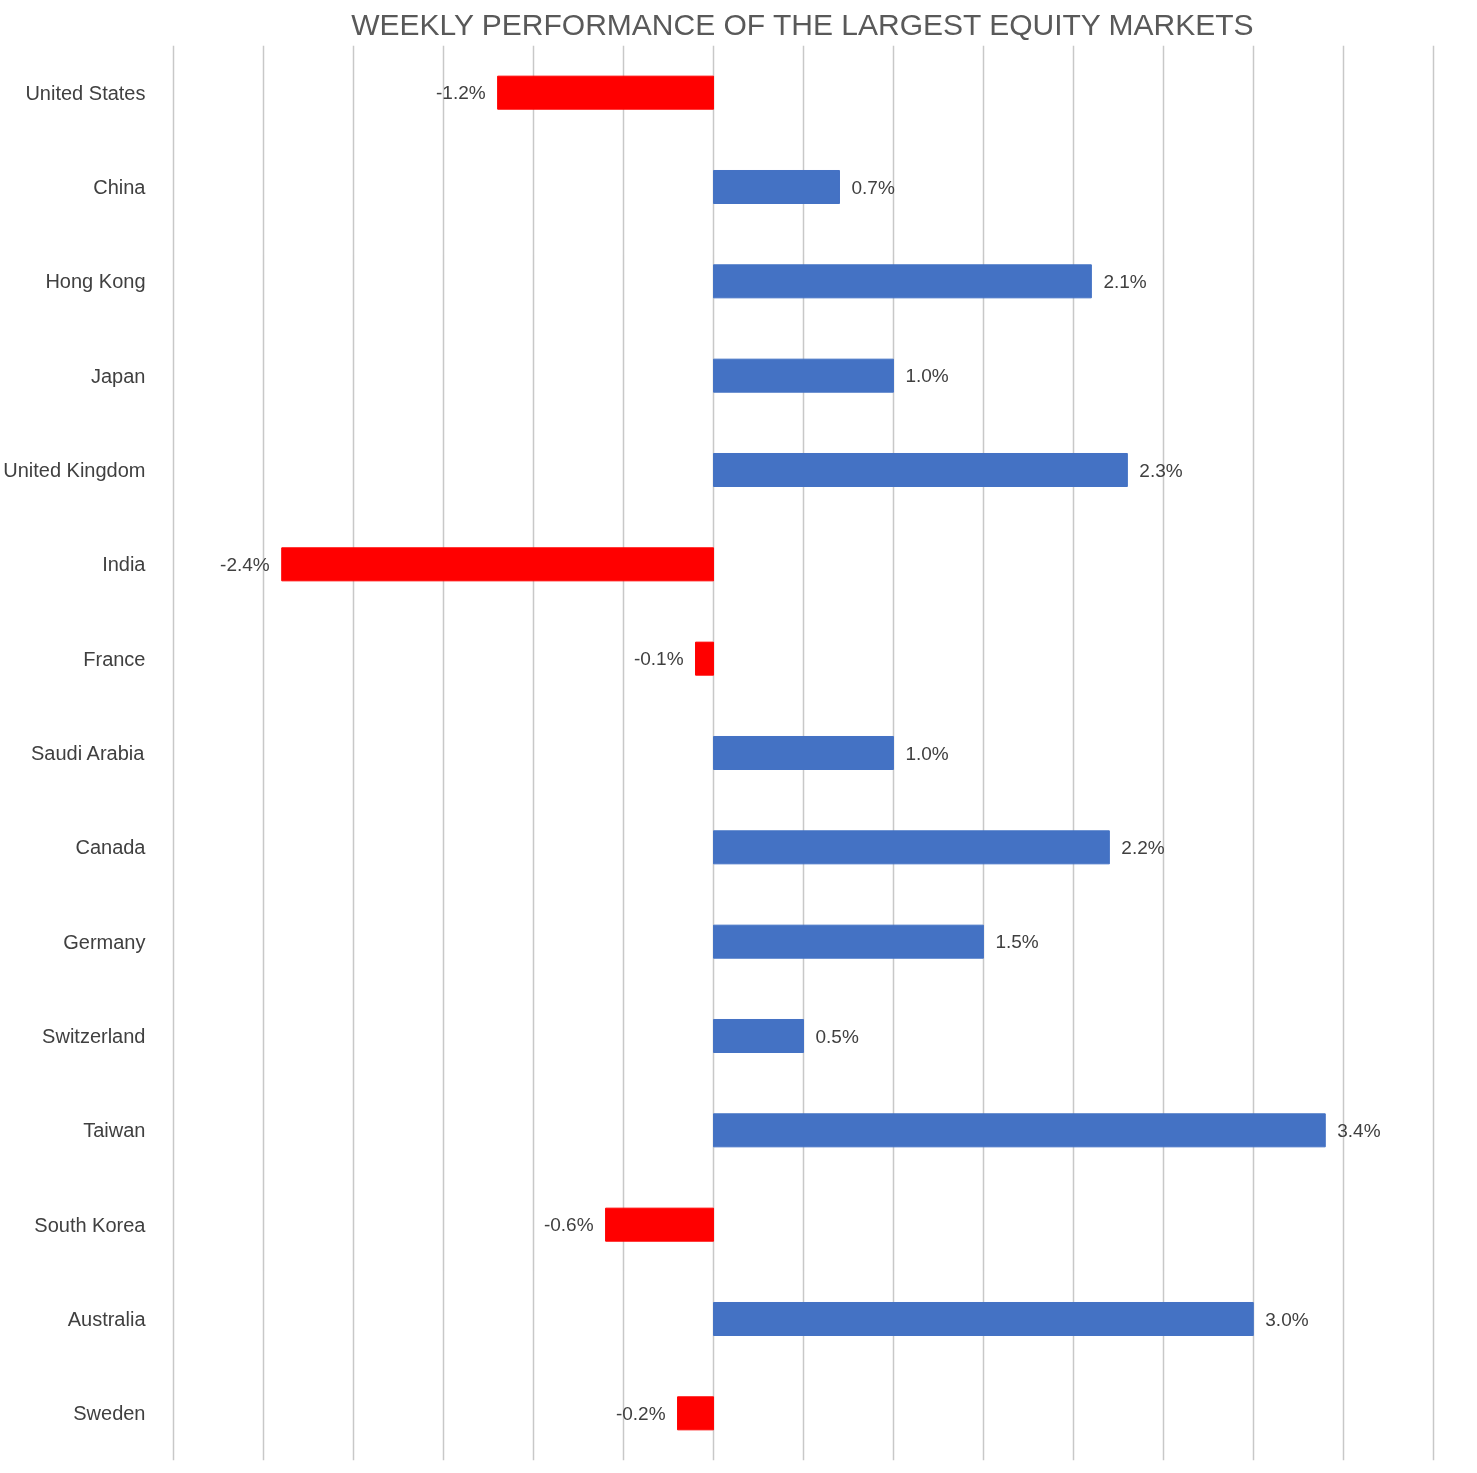 The image size is (1477, 1473). What do you see at coordinates (658, 659) in the screenshot?
I see `data-label: -0.1%` at bounding box center [658, 659].